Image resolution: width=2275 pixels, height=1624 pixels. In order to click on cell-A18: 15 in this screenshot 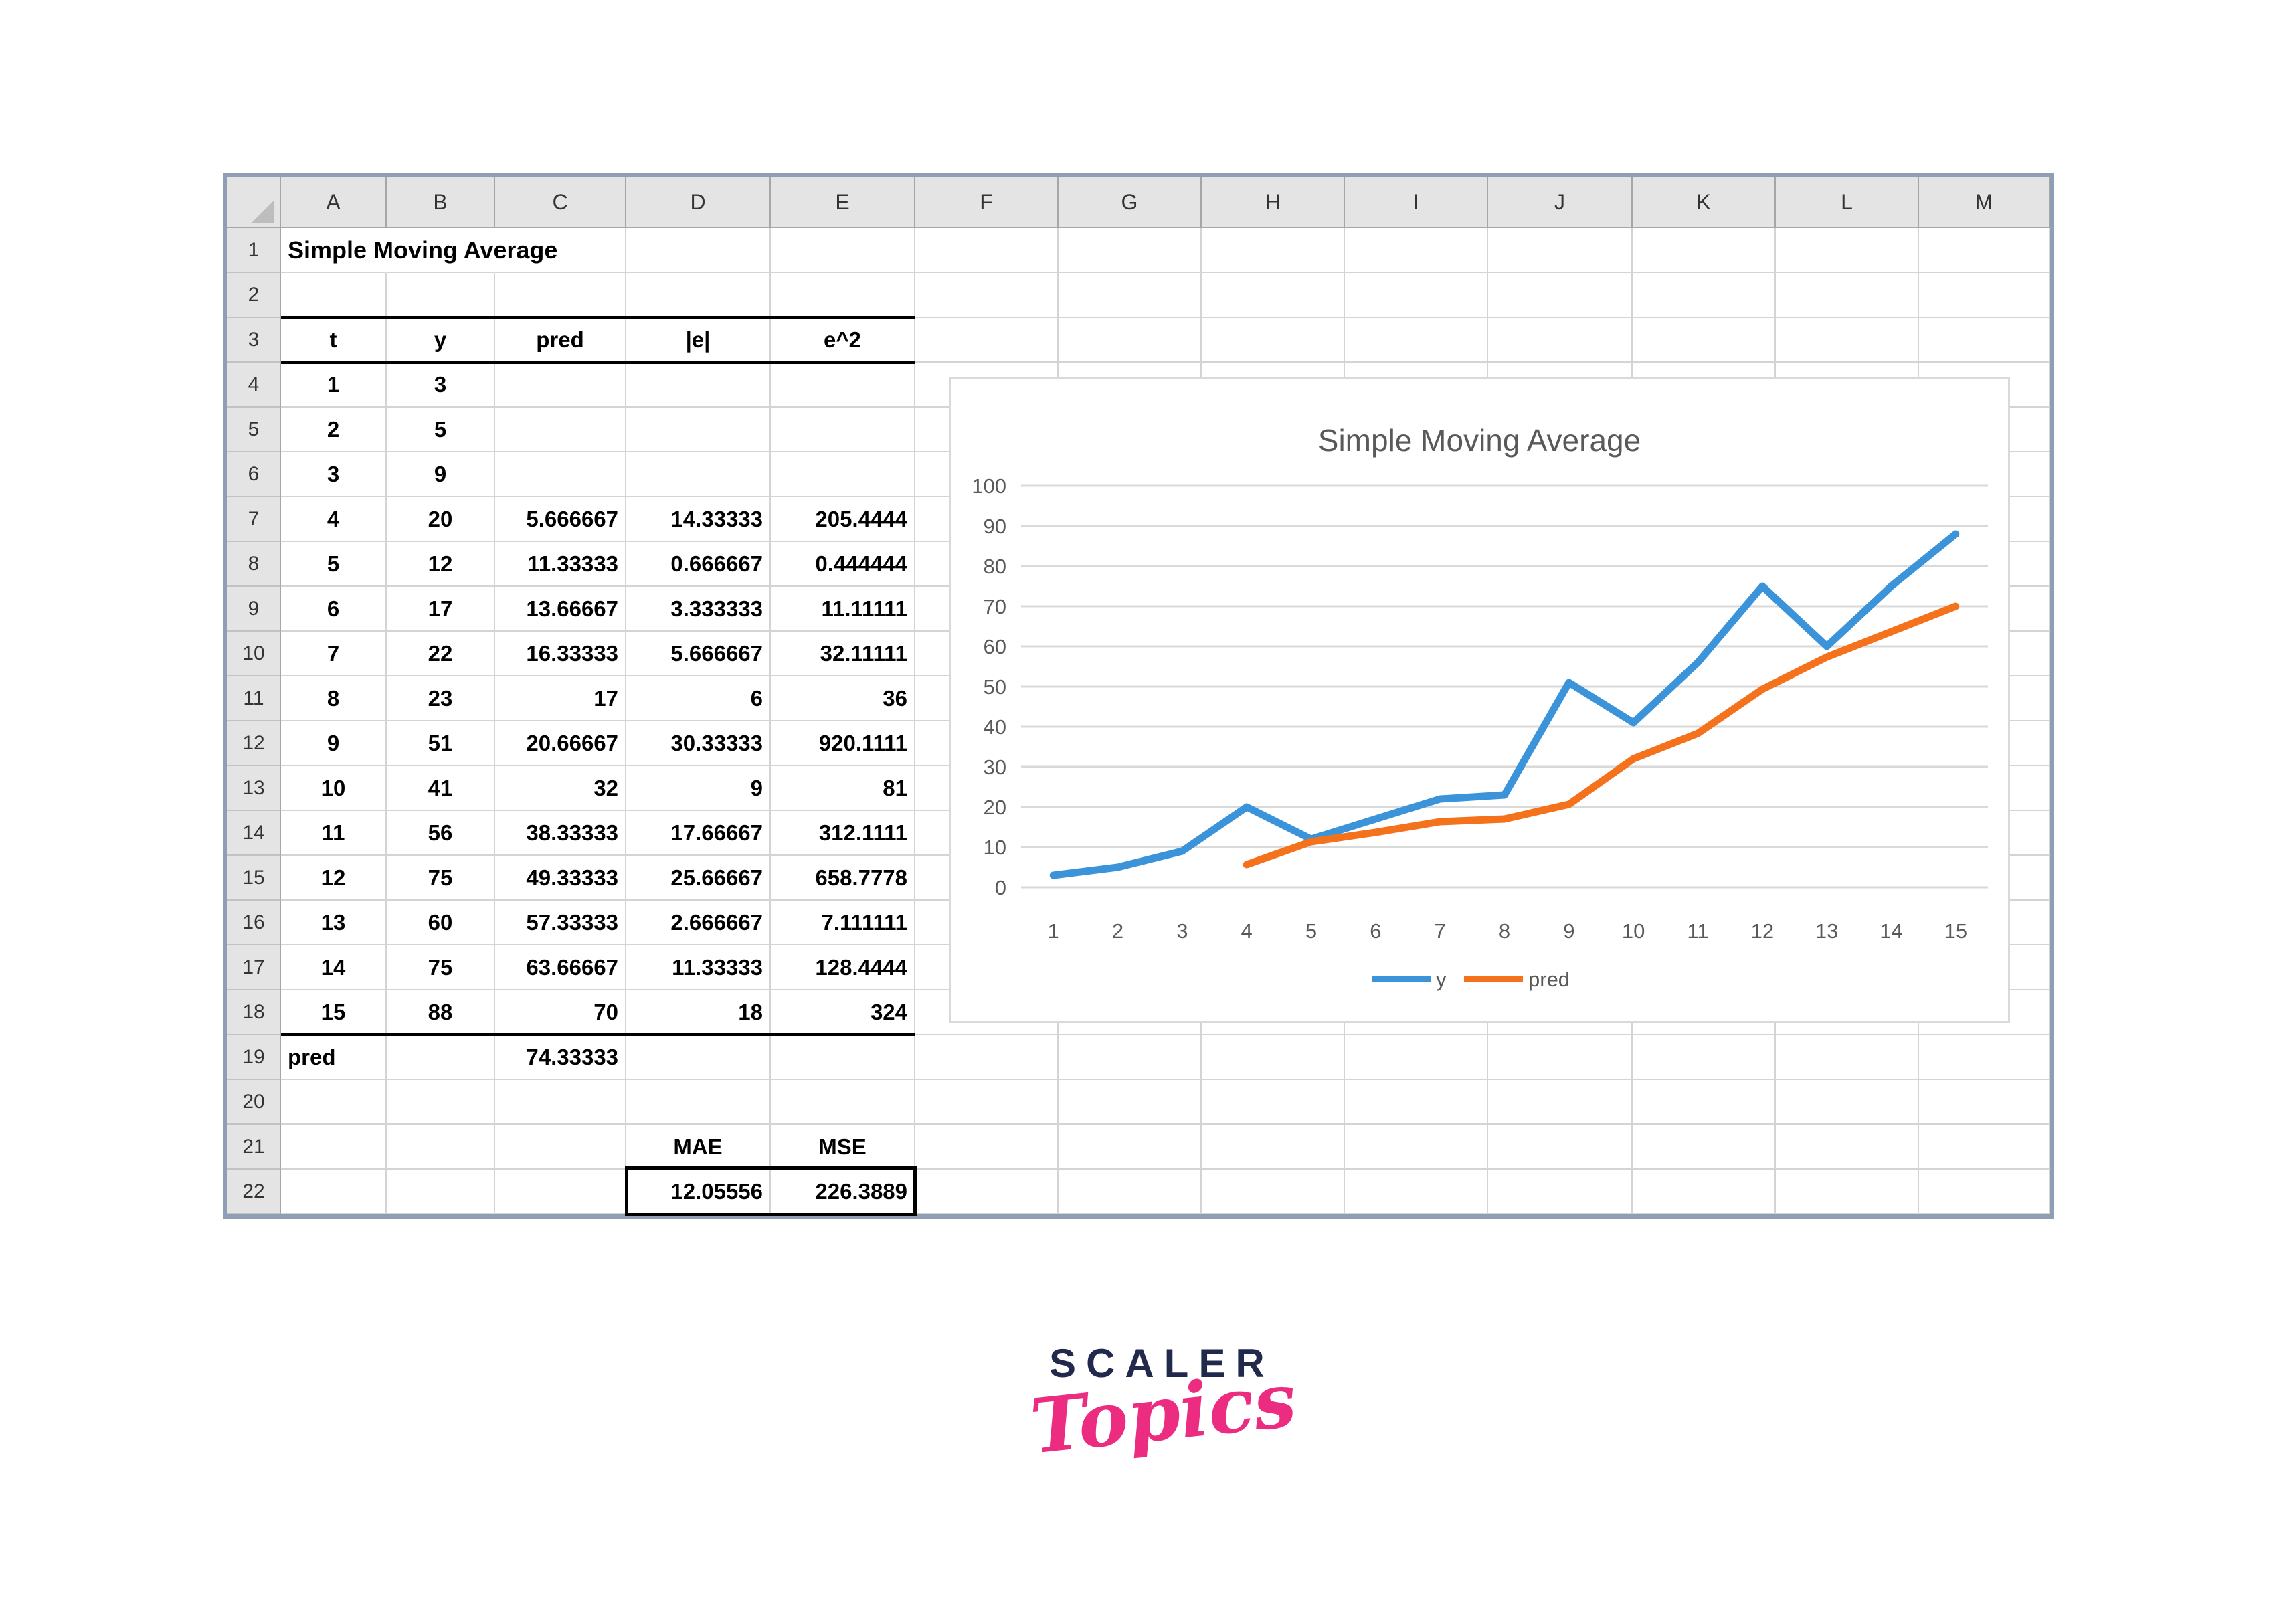, I will do `click(334, 1012)`.